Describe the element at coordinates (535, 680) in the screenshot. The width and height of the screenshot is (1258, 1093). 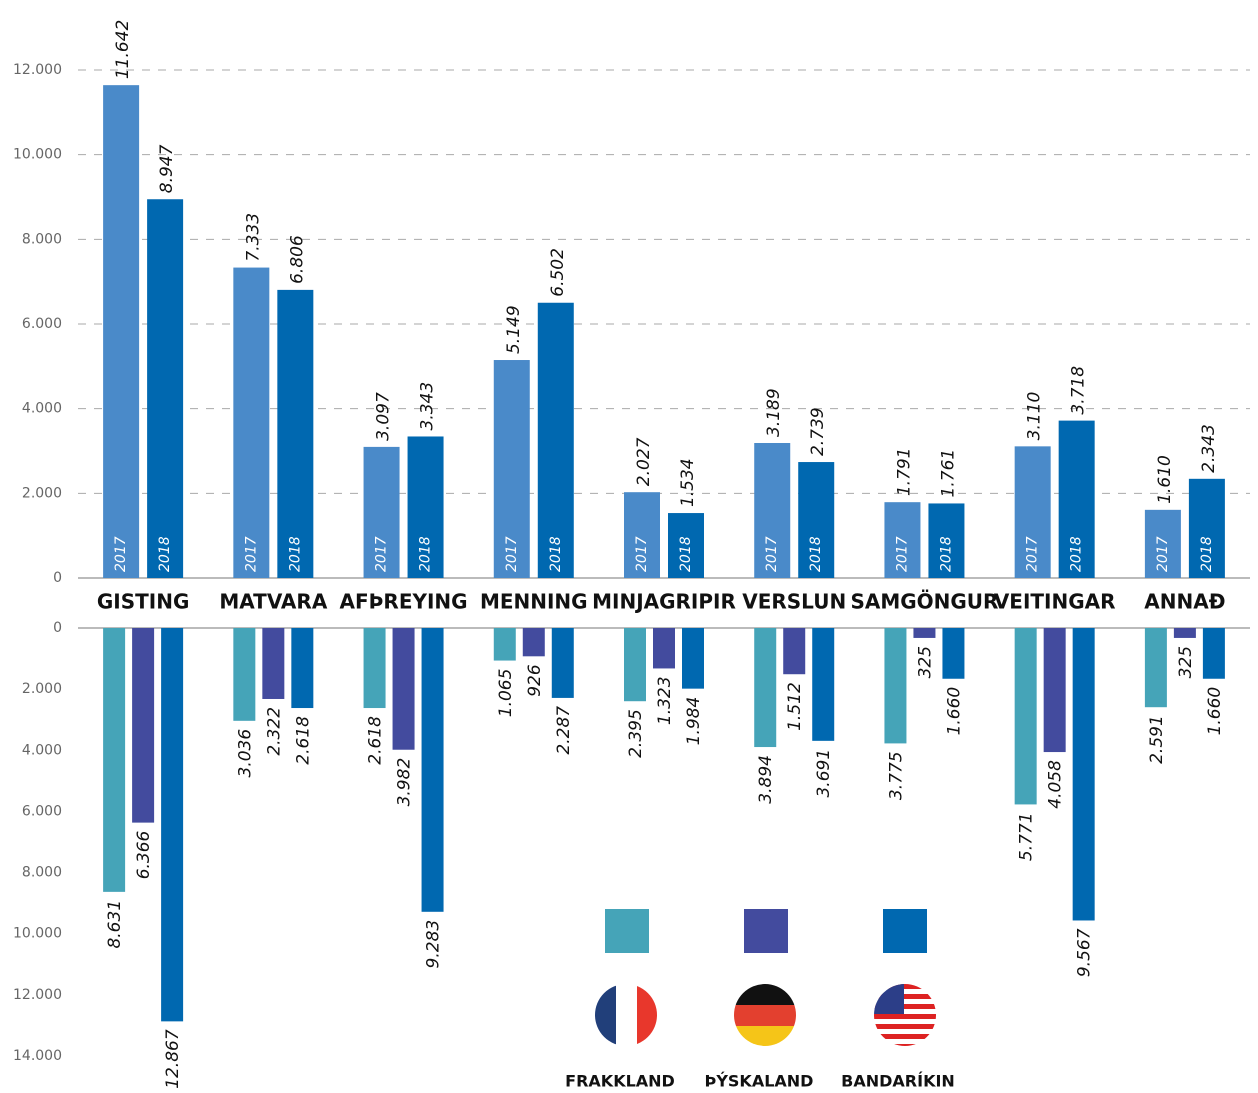
I see `value-label: 926` at that location.